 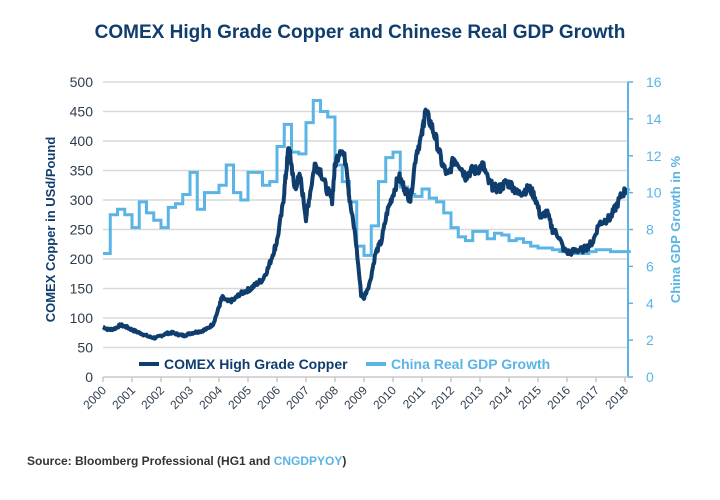 What do you see at coordinates (150, 461) in the screenshot?
I see `source-prefix: Source: Bloomberg Professional (HG1 and` at bounding box center [150, 461].